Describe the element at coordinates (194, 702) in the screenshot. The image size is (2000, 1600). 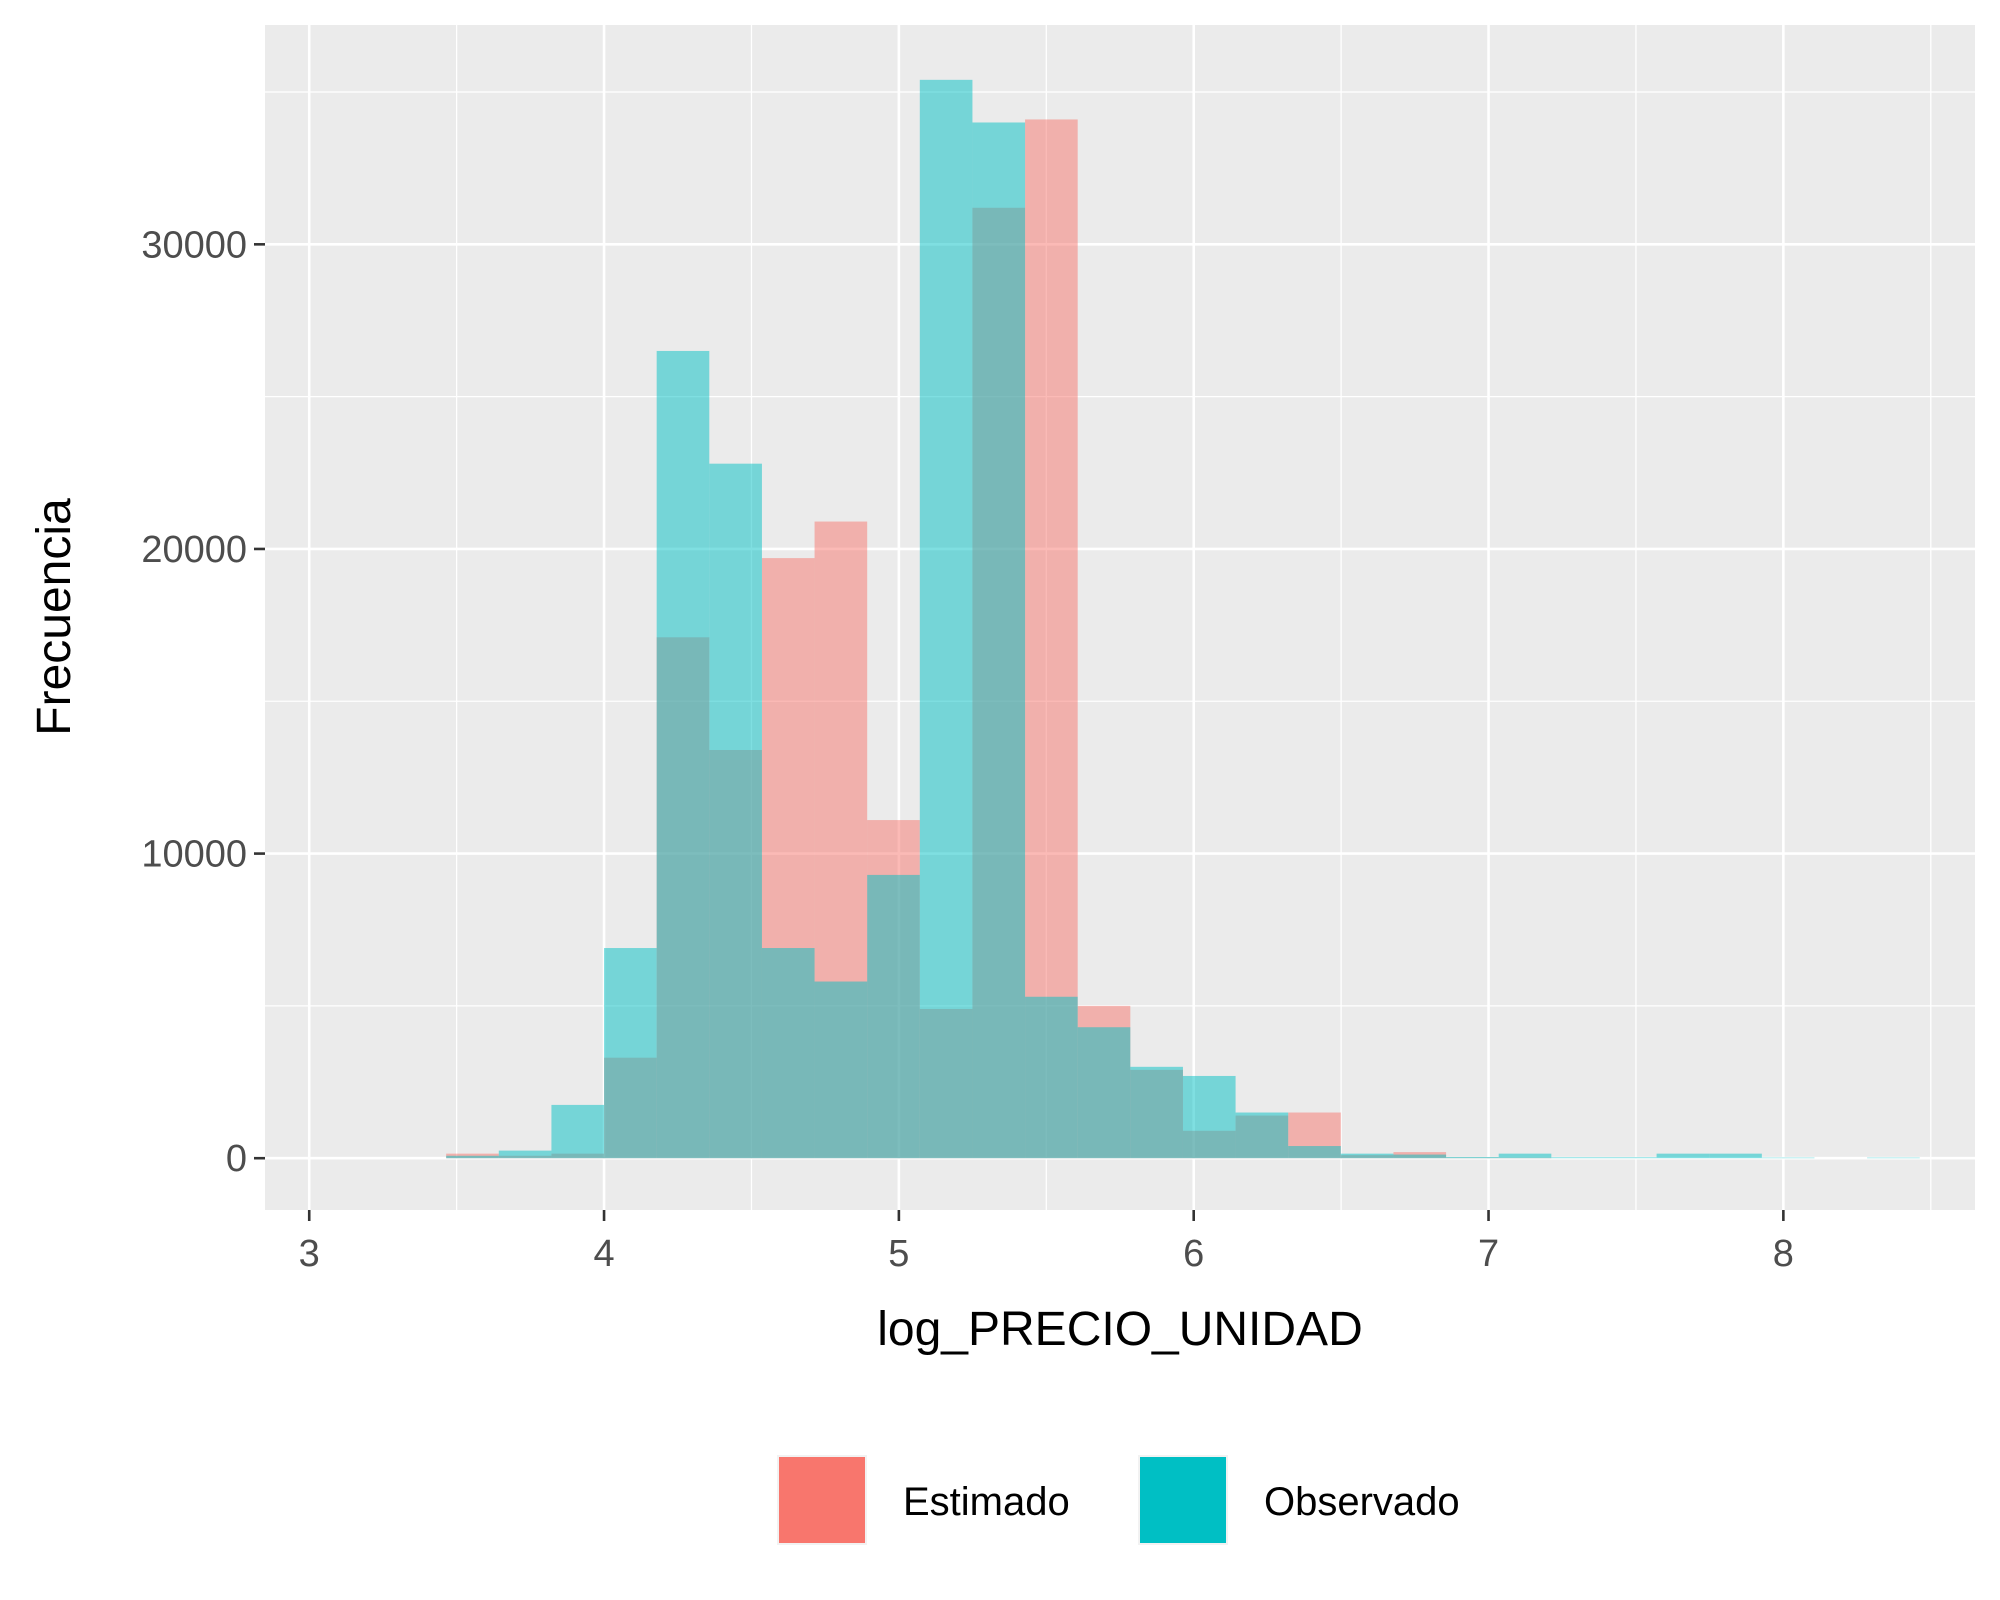
I see `y-tick-labels: 0 10000 20000 30000` at that location.